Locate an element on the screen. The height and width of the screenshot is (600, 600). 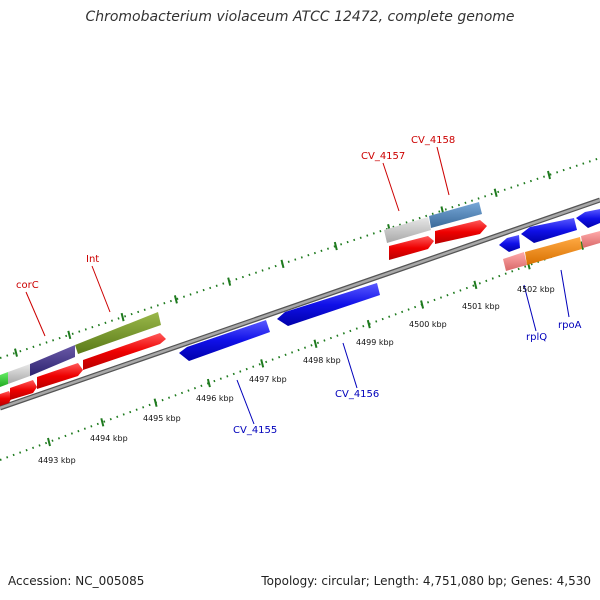
feature-green is located at coordinates (4, 379).